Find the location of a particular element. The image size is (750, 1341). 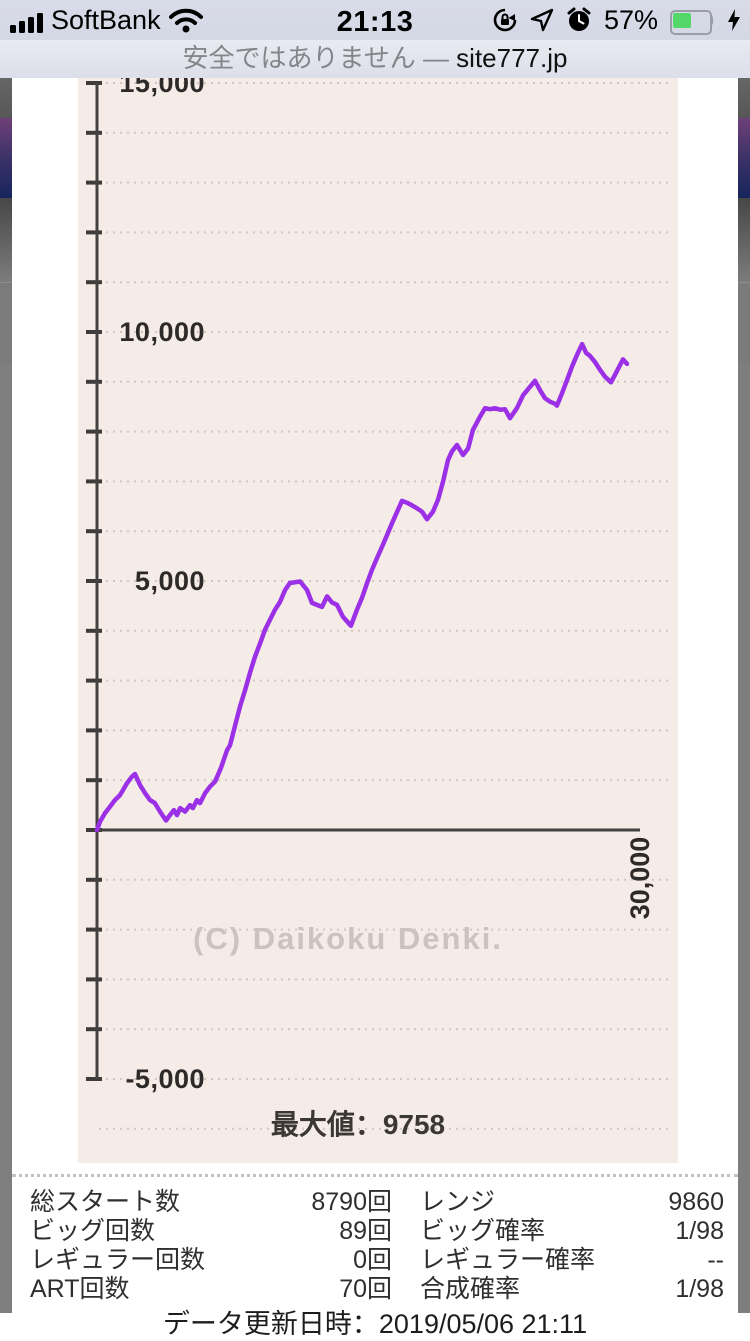

stat-value: -- is located at coordinates (715, 1260).